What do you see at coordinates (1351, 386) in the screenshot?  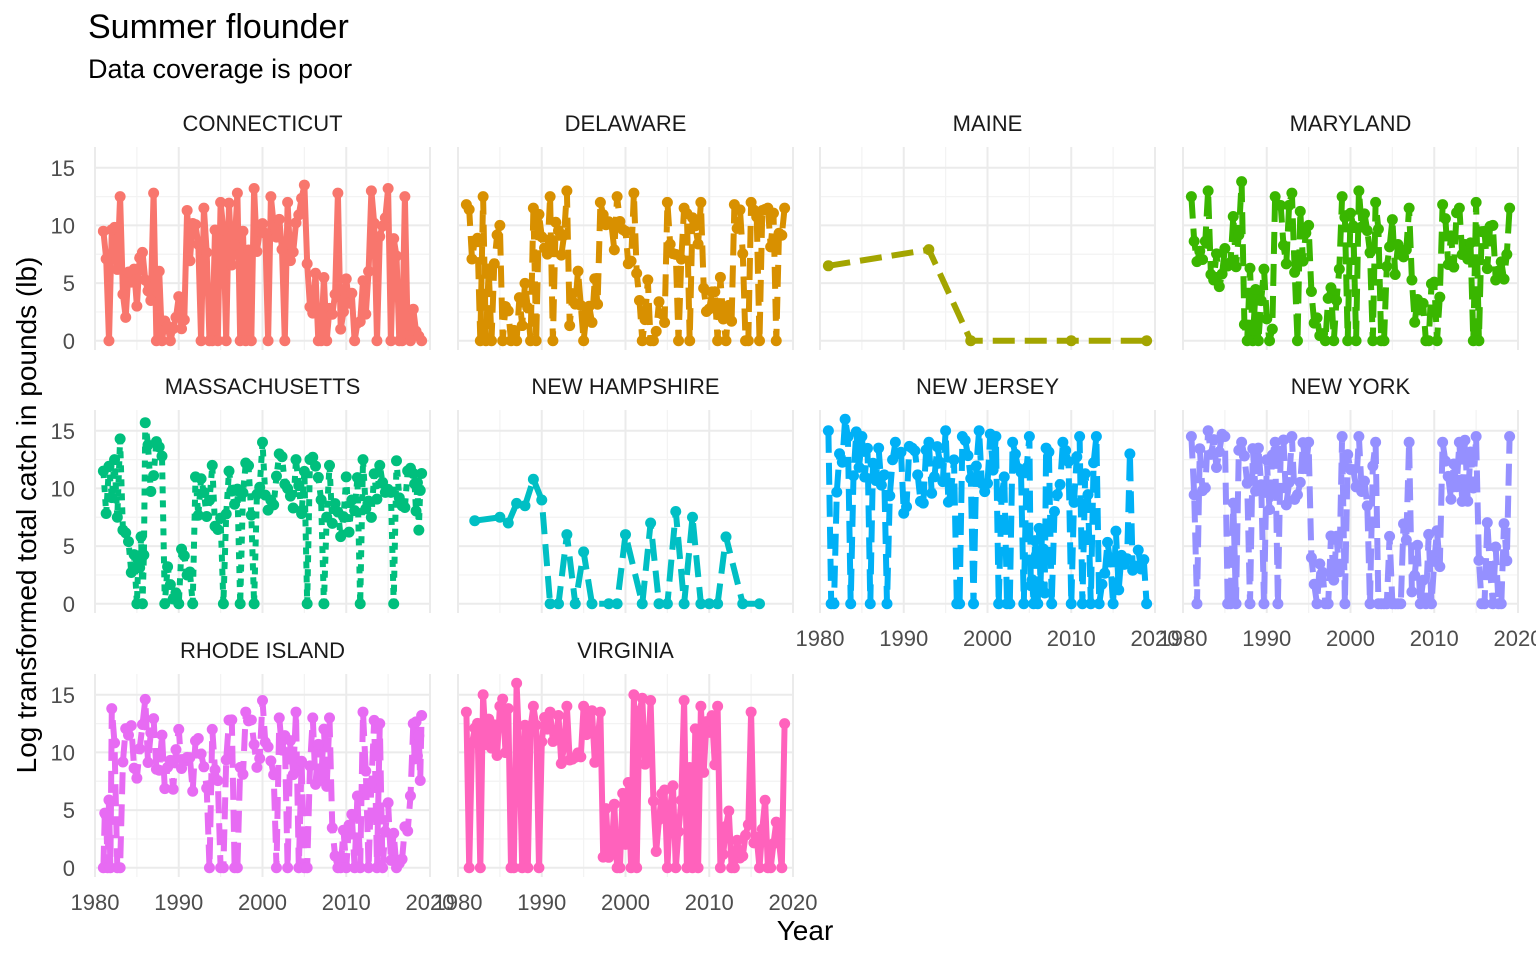 I see `facet-label: NEW YORK` at bounding box center [1351, 386].